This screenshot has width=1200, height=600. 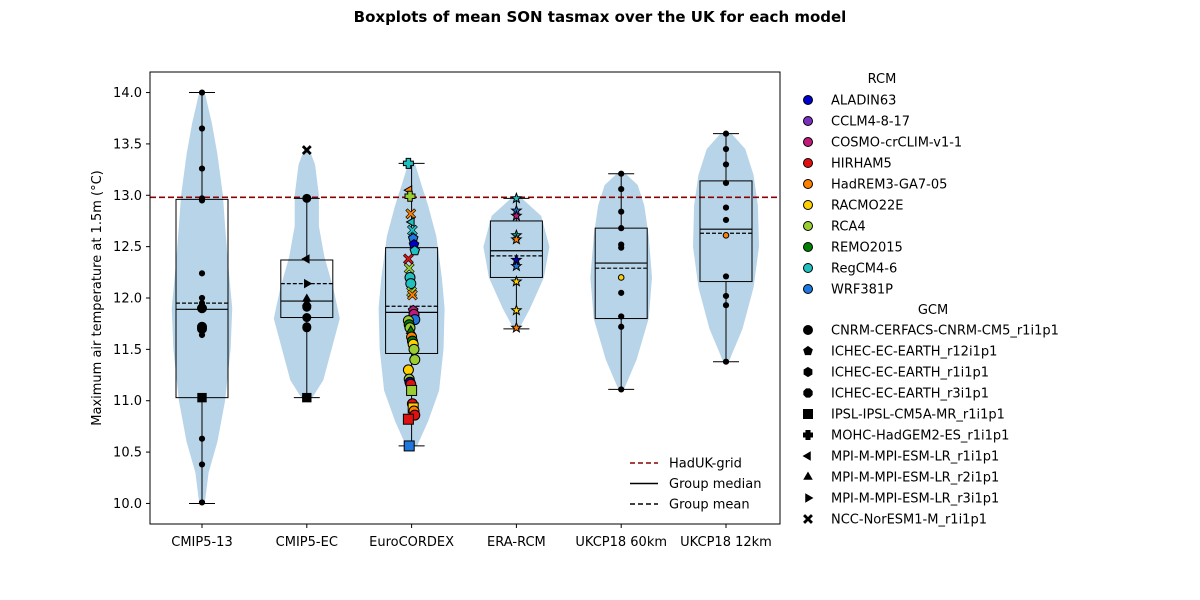 I want to click on point-UKCP18 60km-0, so click(x=621, y=173).